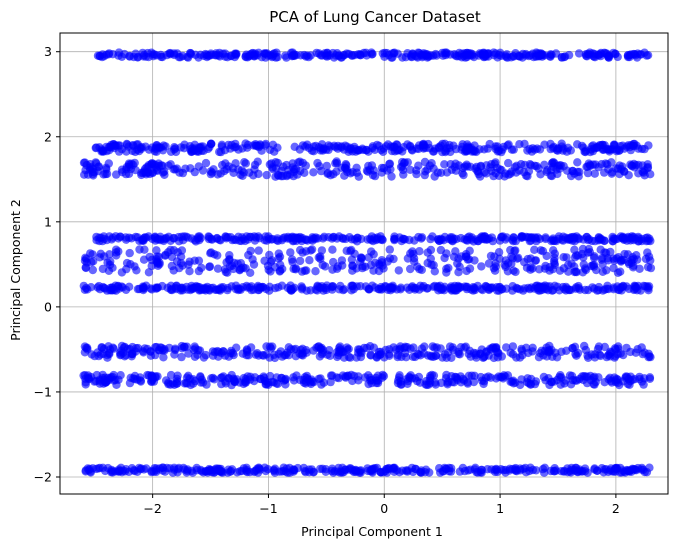 The image size is (689, 547). What do you see at coordinates (47, 264) in the screenshot?
I see `y-axis-ticks: −2 −1 0 1 2 3` at bounding box center [47, 264].